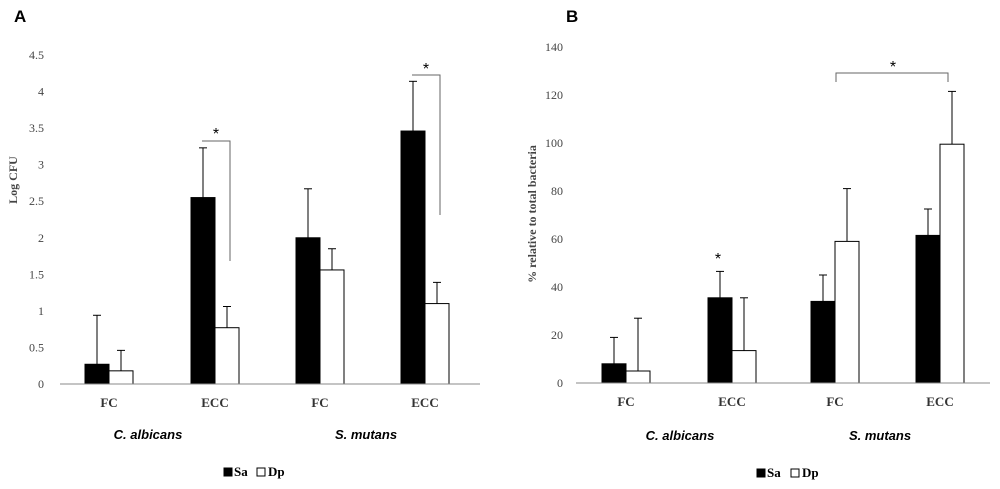 Image resolution: width=1000 pixels, height=489 pixels. I want to click on panel-a-y-tick: 0.5, so click(36, 347).